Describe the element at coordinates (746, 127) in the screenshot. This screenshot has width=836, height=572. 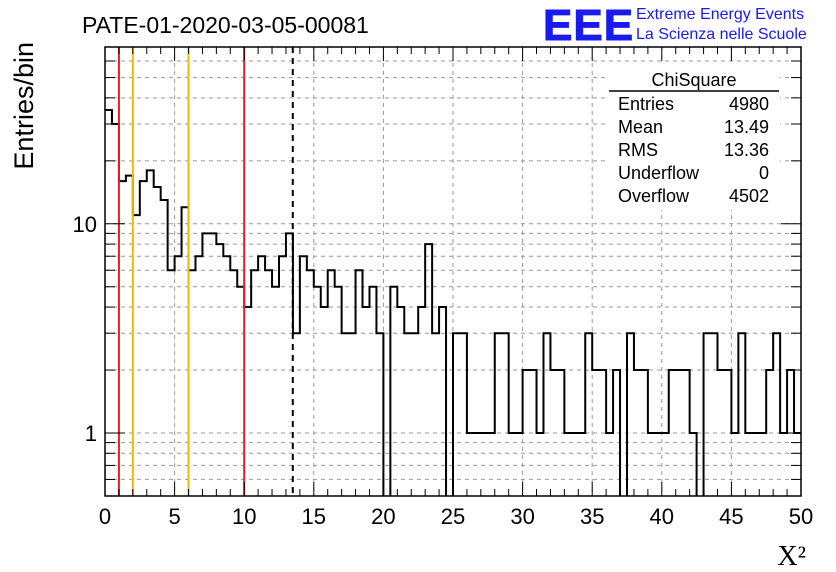
I see `stats-value: 13.49` at that location.